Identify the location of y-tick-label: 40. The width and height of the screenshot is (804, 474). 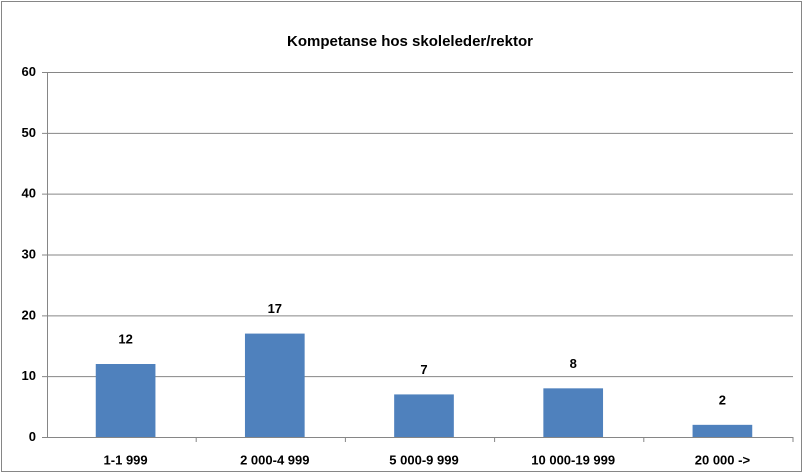
(29, 193).